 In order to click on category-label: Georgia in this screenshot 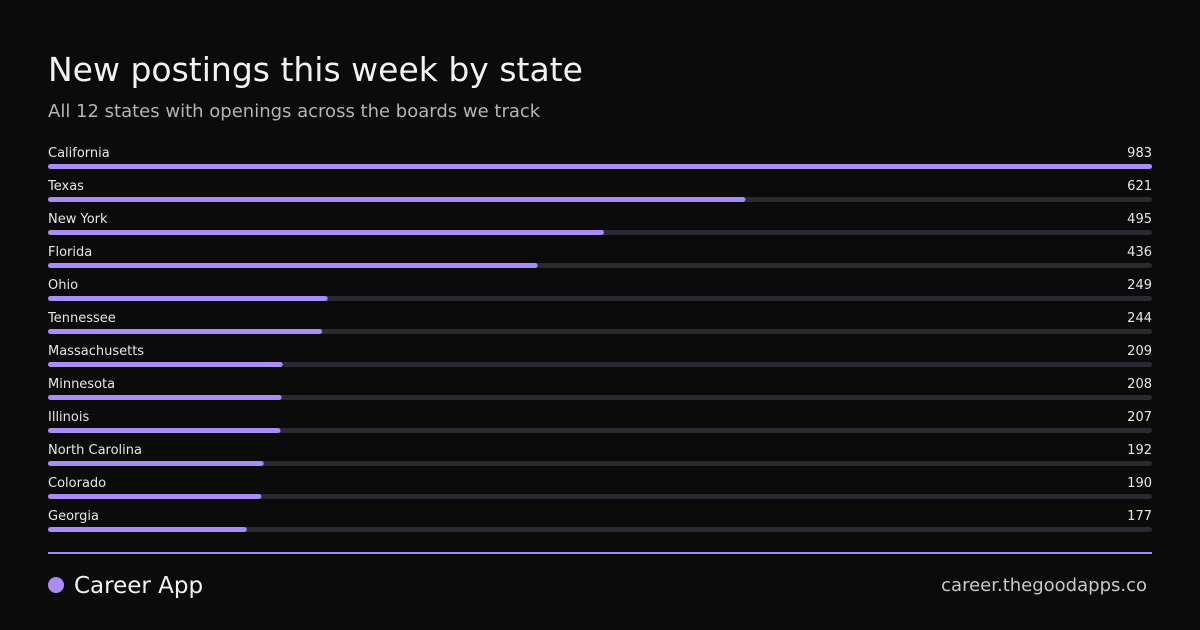, I will do `click(73, 516)`.